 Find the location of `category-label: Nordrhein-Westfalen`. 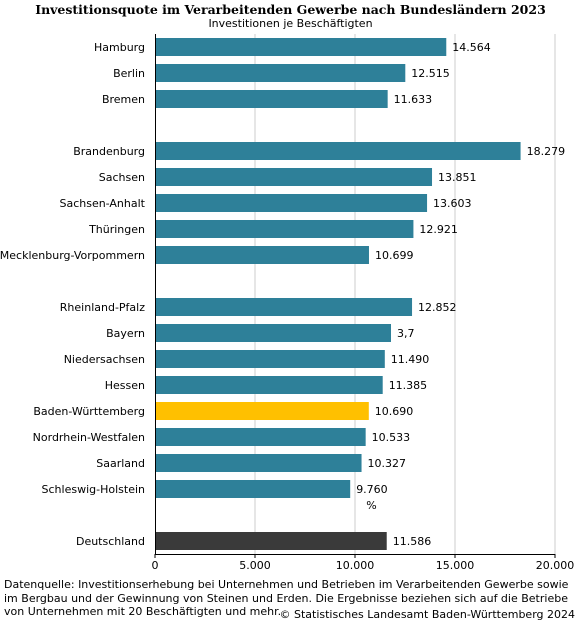

category-label: Nordrhein-Westfalen is located at coordinates (89, 437).